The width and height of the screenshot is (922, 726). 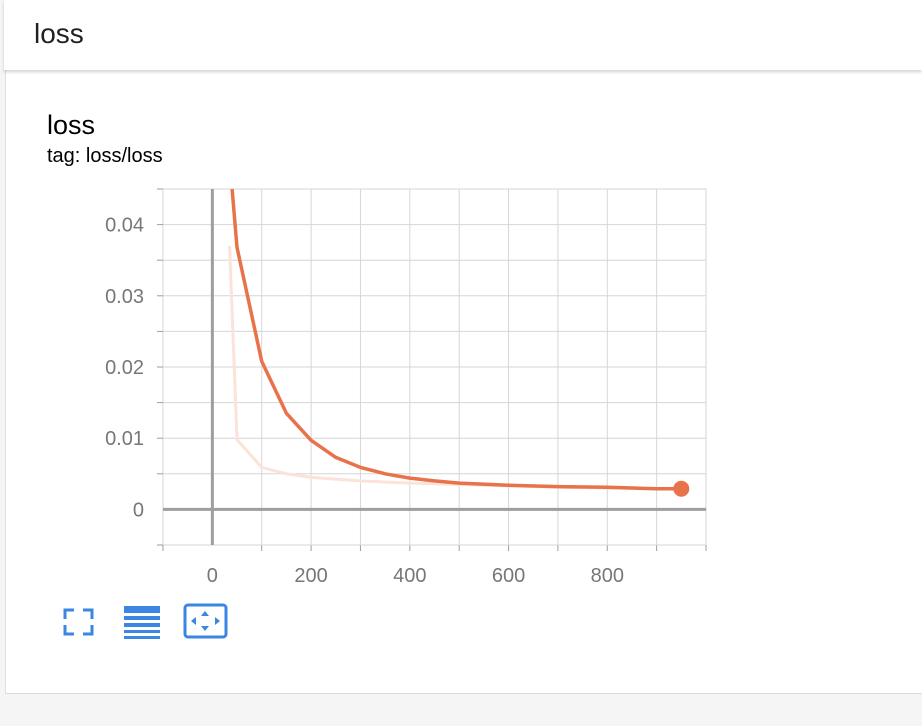 I want to click on fit-domain-button, so click(x=205, y=621).